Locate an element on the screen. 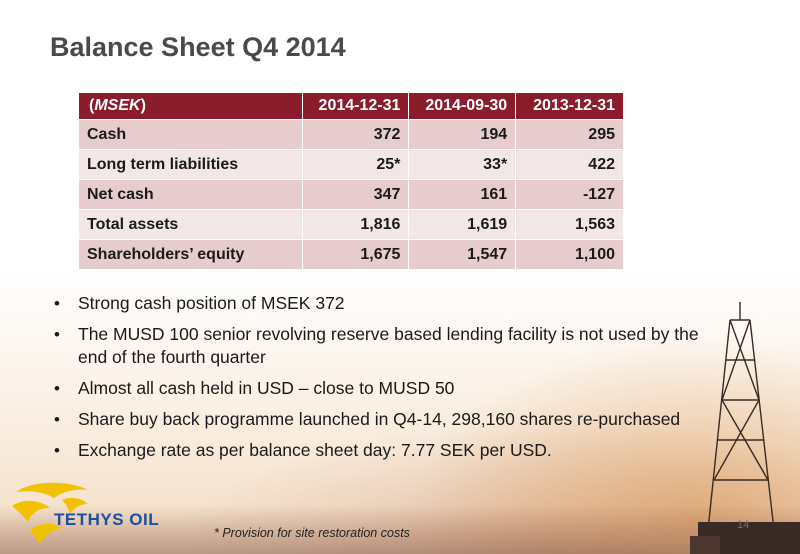 The image size is (800, 554). table-cell: 1,816 is located at coordinates (355, 224).